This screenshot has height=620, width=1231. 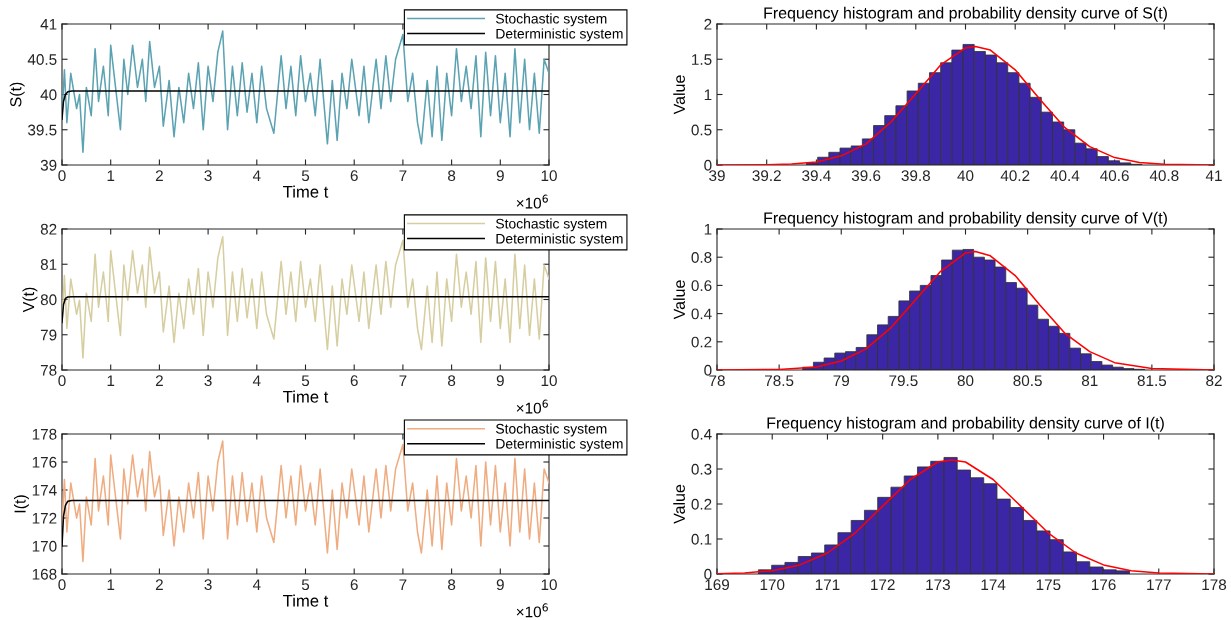 What do you see at coordinates (1048, 585) in the screenshot?
I see `x-tick-label: 175` at bounding box center [1048, 585].